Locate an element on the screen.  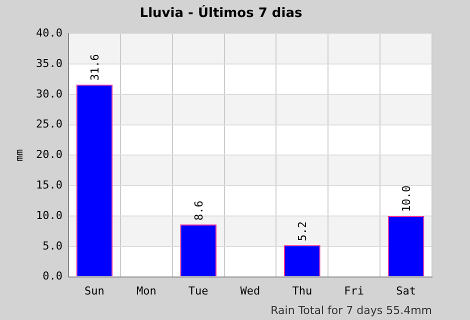
y-tick-label: 35.0 is located at coordinates (49, 63).